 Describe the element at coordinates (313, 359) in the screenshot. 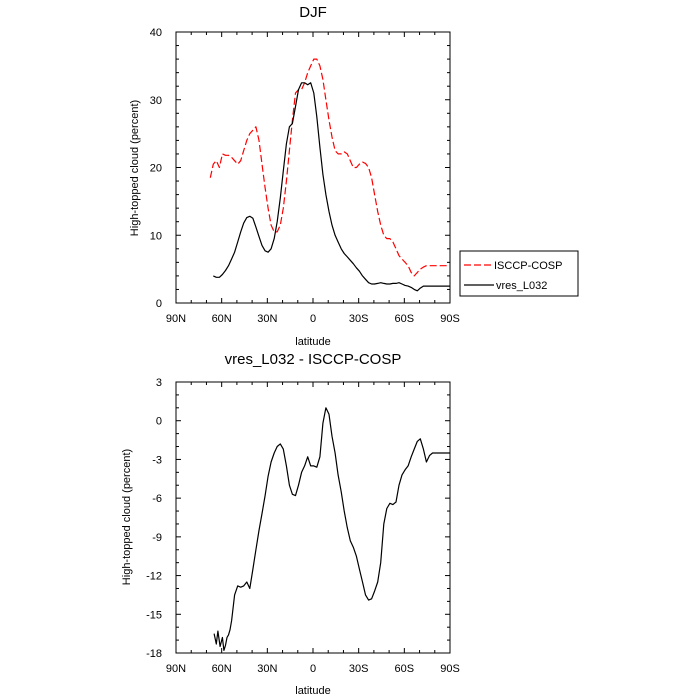

I see `panel-bottom-title: vres_L032 - ISCCP-COSP` at that location.